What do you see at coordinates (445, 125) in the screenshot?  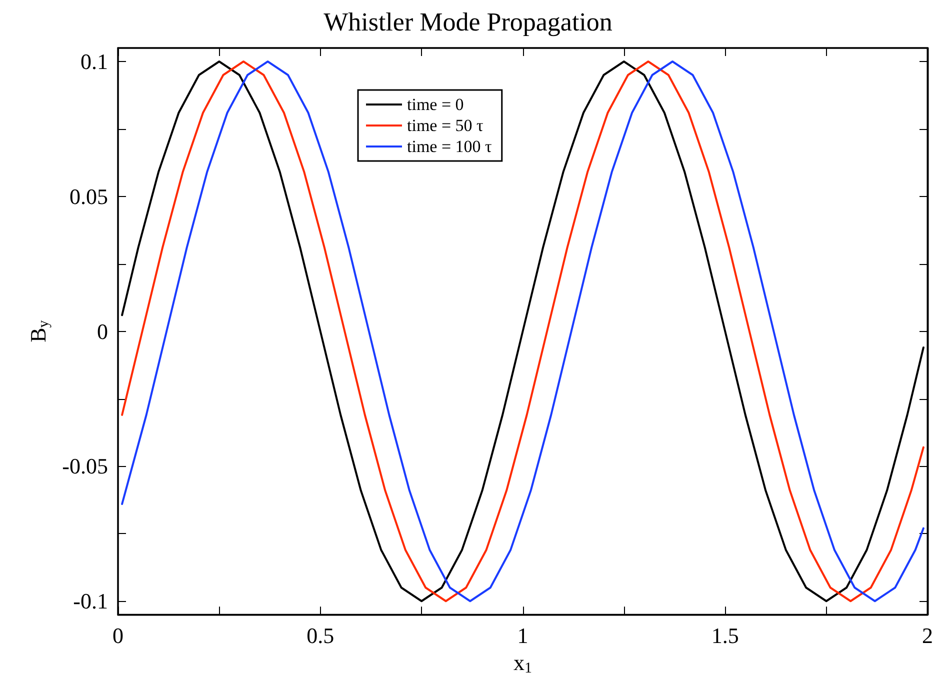 I see `legend-label: time = 50 τ` at bounding box center [445, 125].